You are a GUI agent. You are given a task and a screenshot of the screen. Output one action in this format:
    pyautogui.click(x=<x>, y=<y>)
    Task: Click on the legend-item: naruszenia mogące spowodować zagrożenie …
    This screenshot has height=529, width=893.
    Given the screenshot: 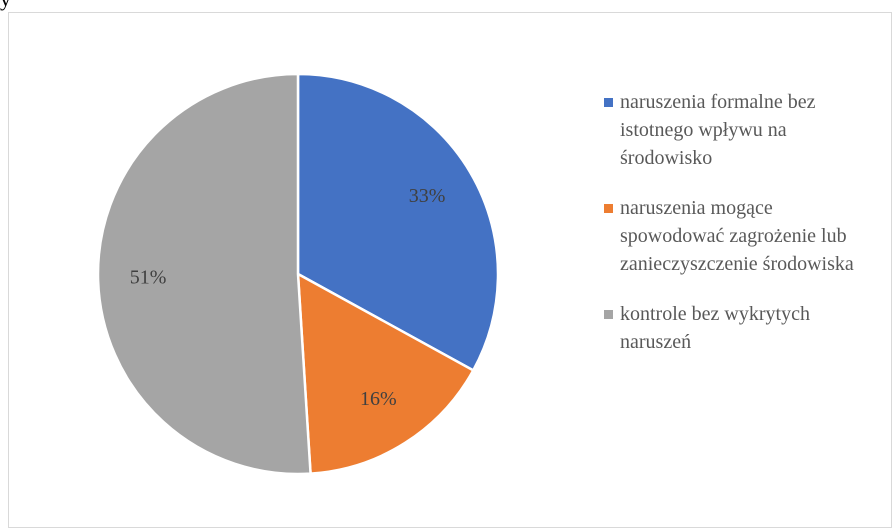 What is the action you would take?
    pyautogui.click(x=740, y=236)
    